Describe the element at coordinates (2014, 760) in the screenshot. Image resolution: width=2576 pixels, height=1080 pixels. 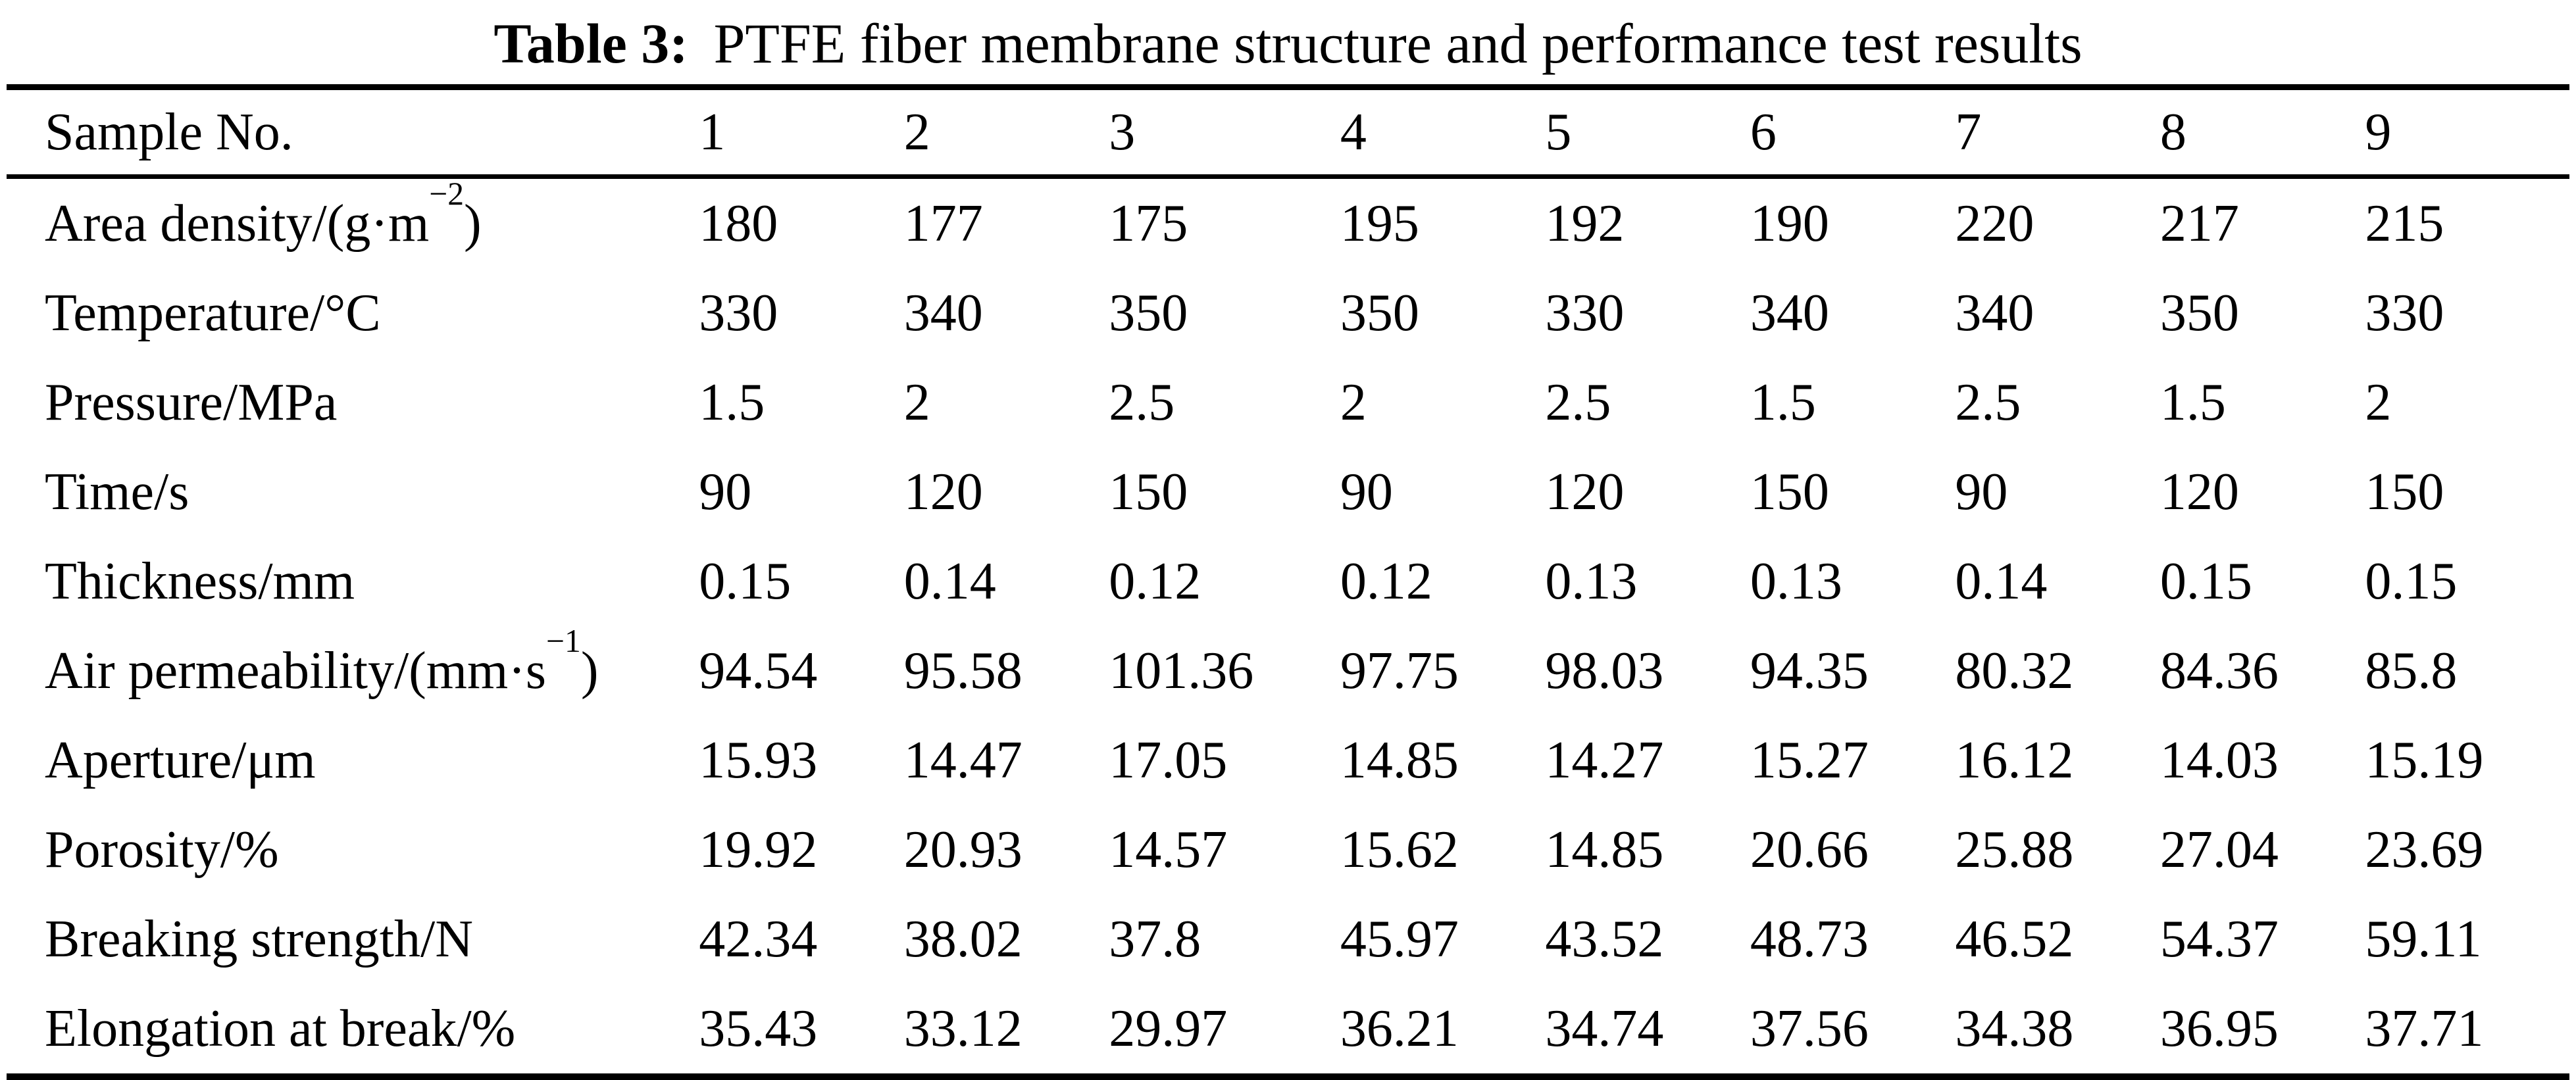
I see `table-cell: 16.12` at that location.